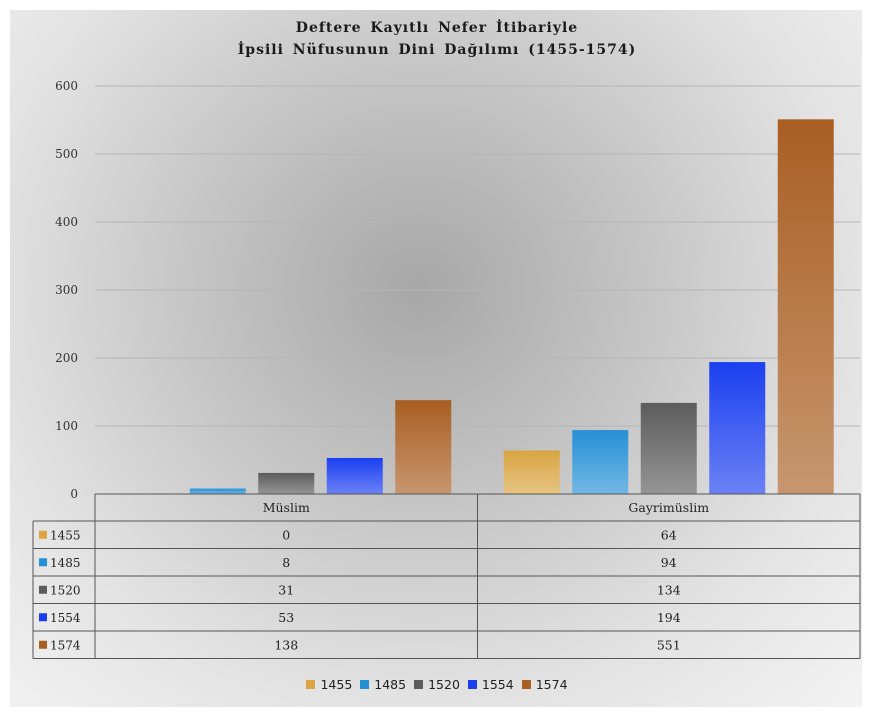 This screenshot has height=714, width=874. What do you see at coordinates (66, 86) in the screenshot?
I see `y-tick-label: 600` at bounding box center [66, 86].